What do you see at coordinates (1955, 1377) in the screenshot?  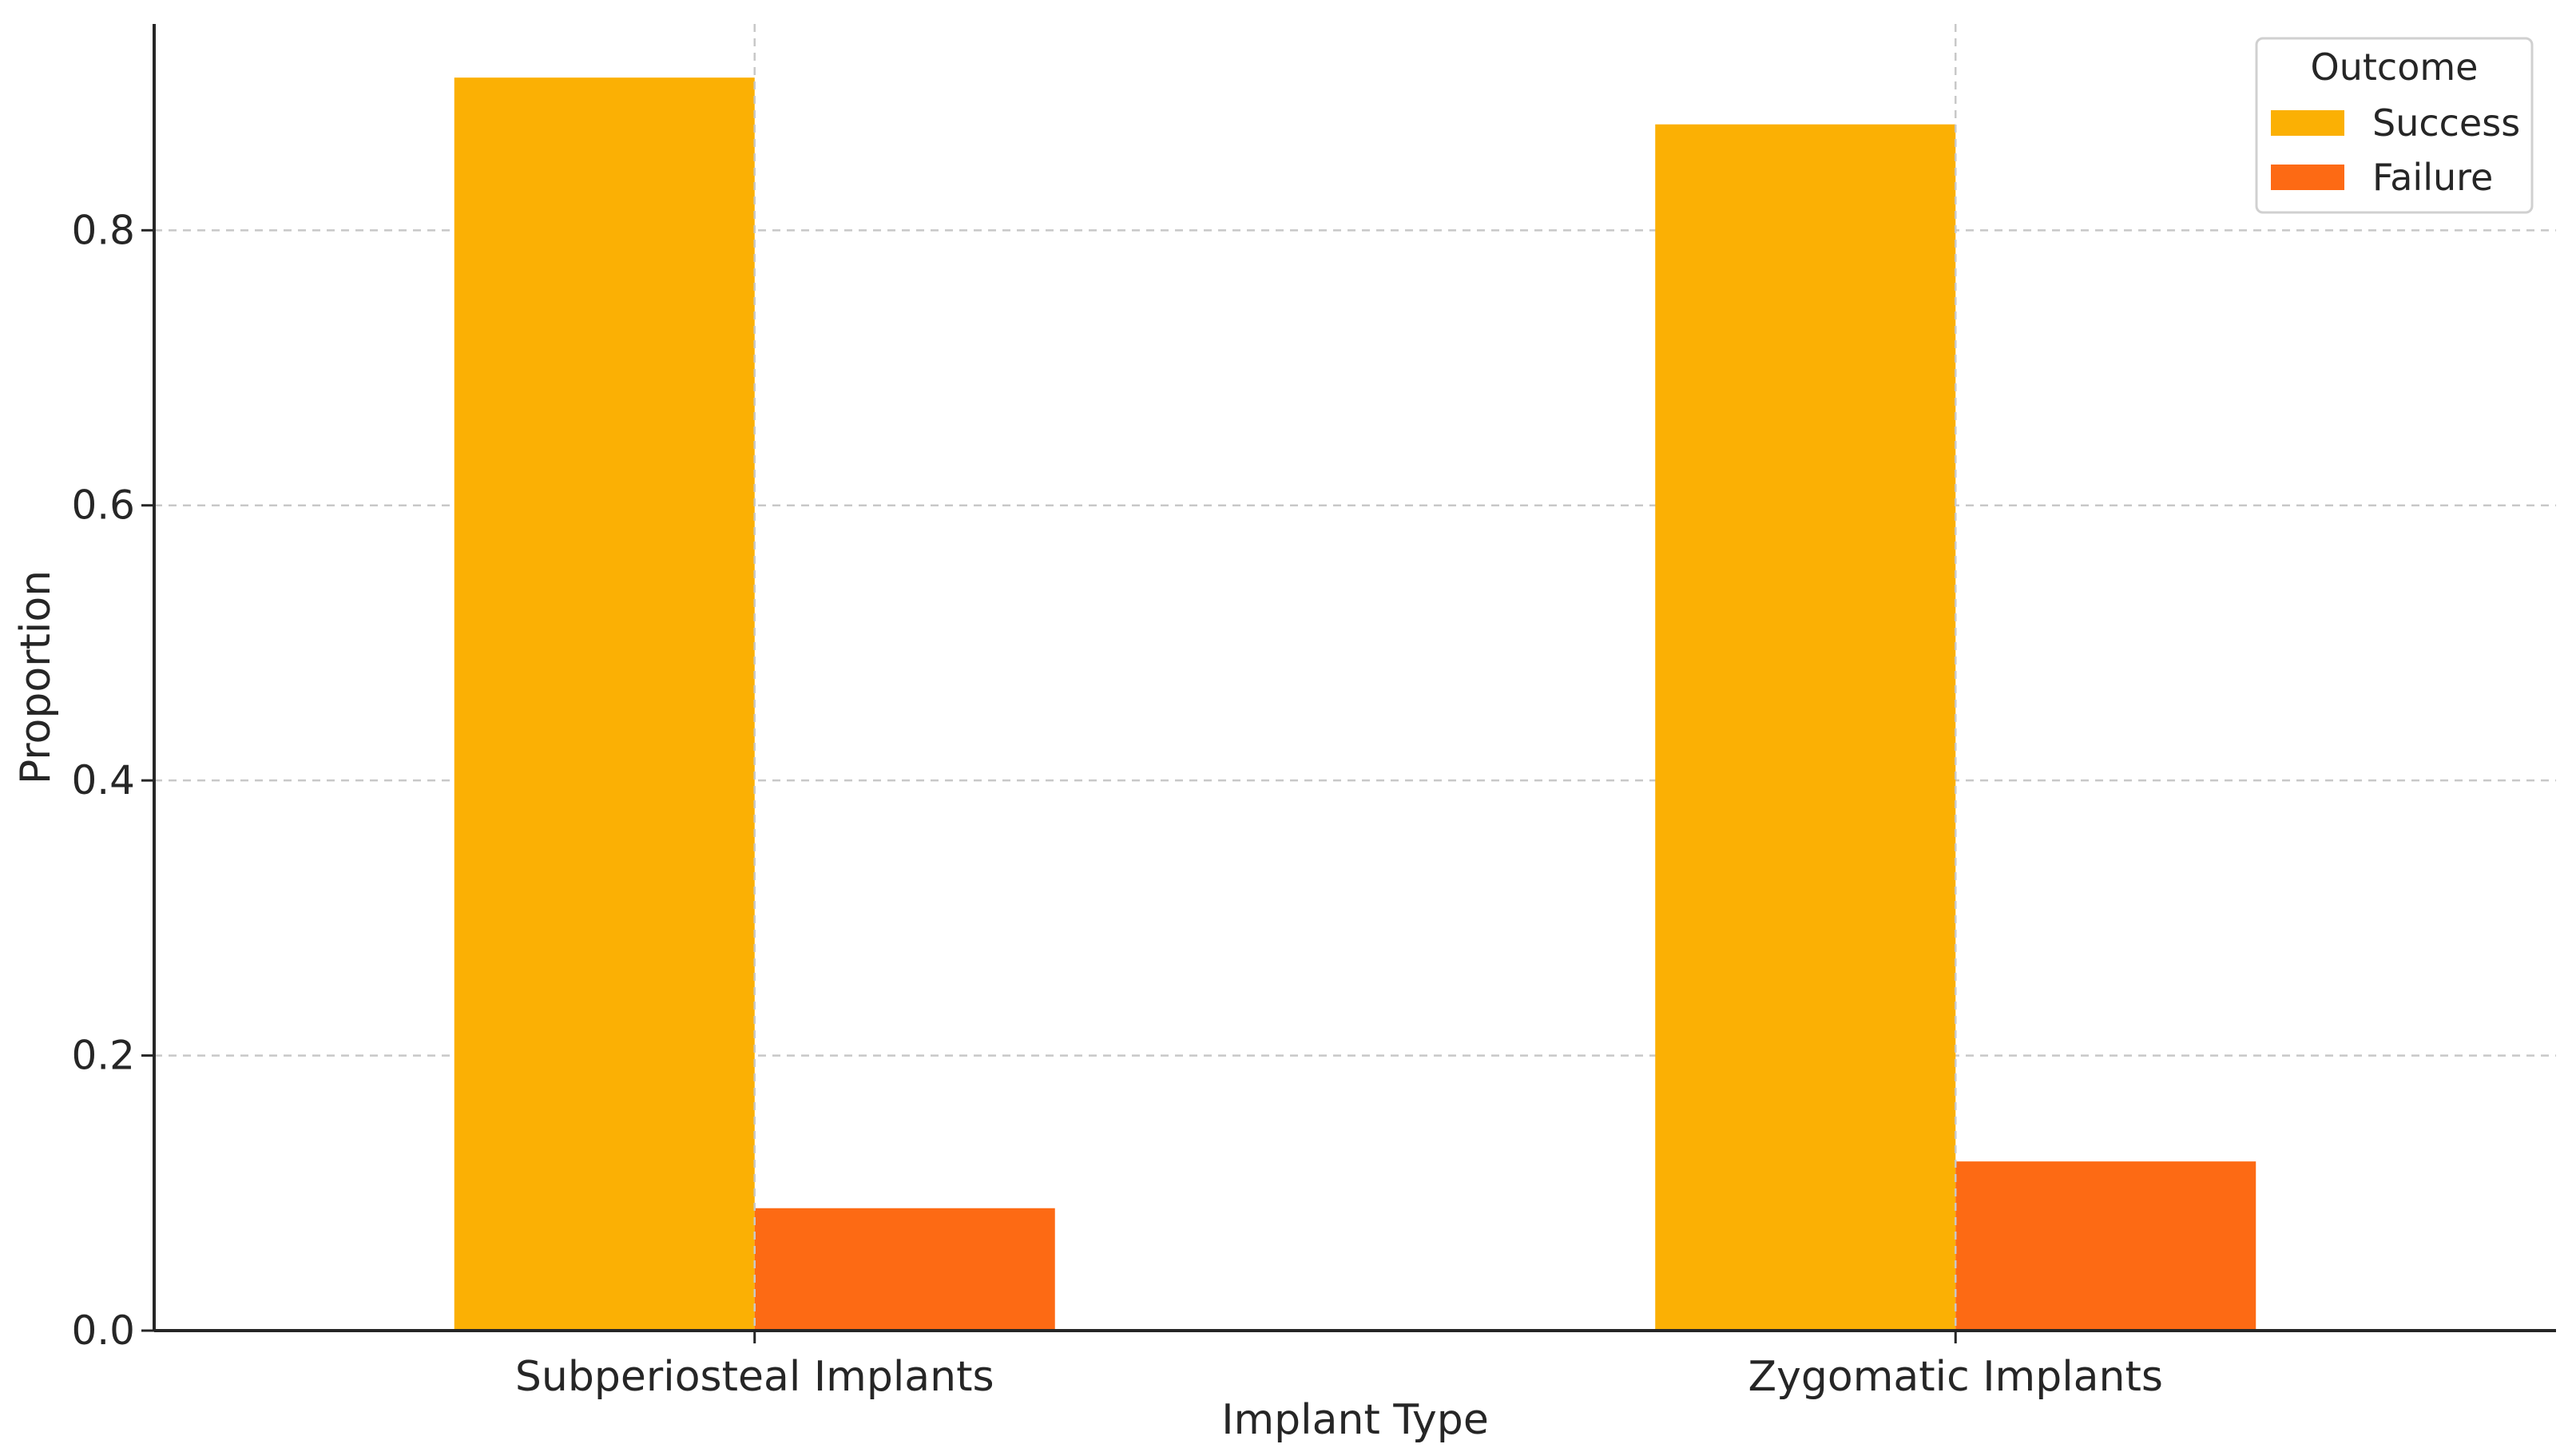 I see `x-tick-label: Zygomatic Implants` at bounding box center [1955, 1377].